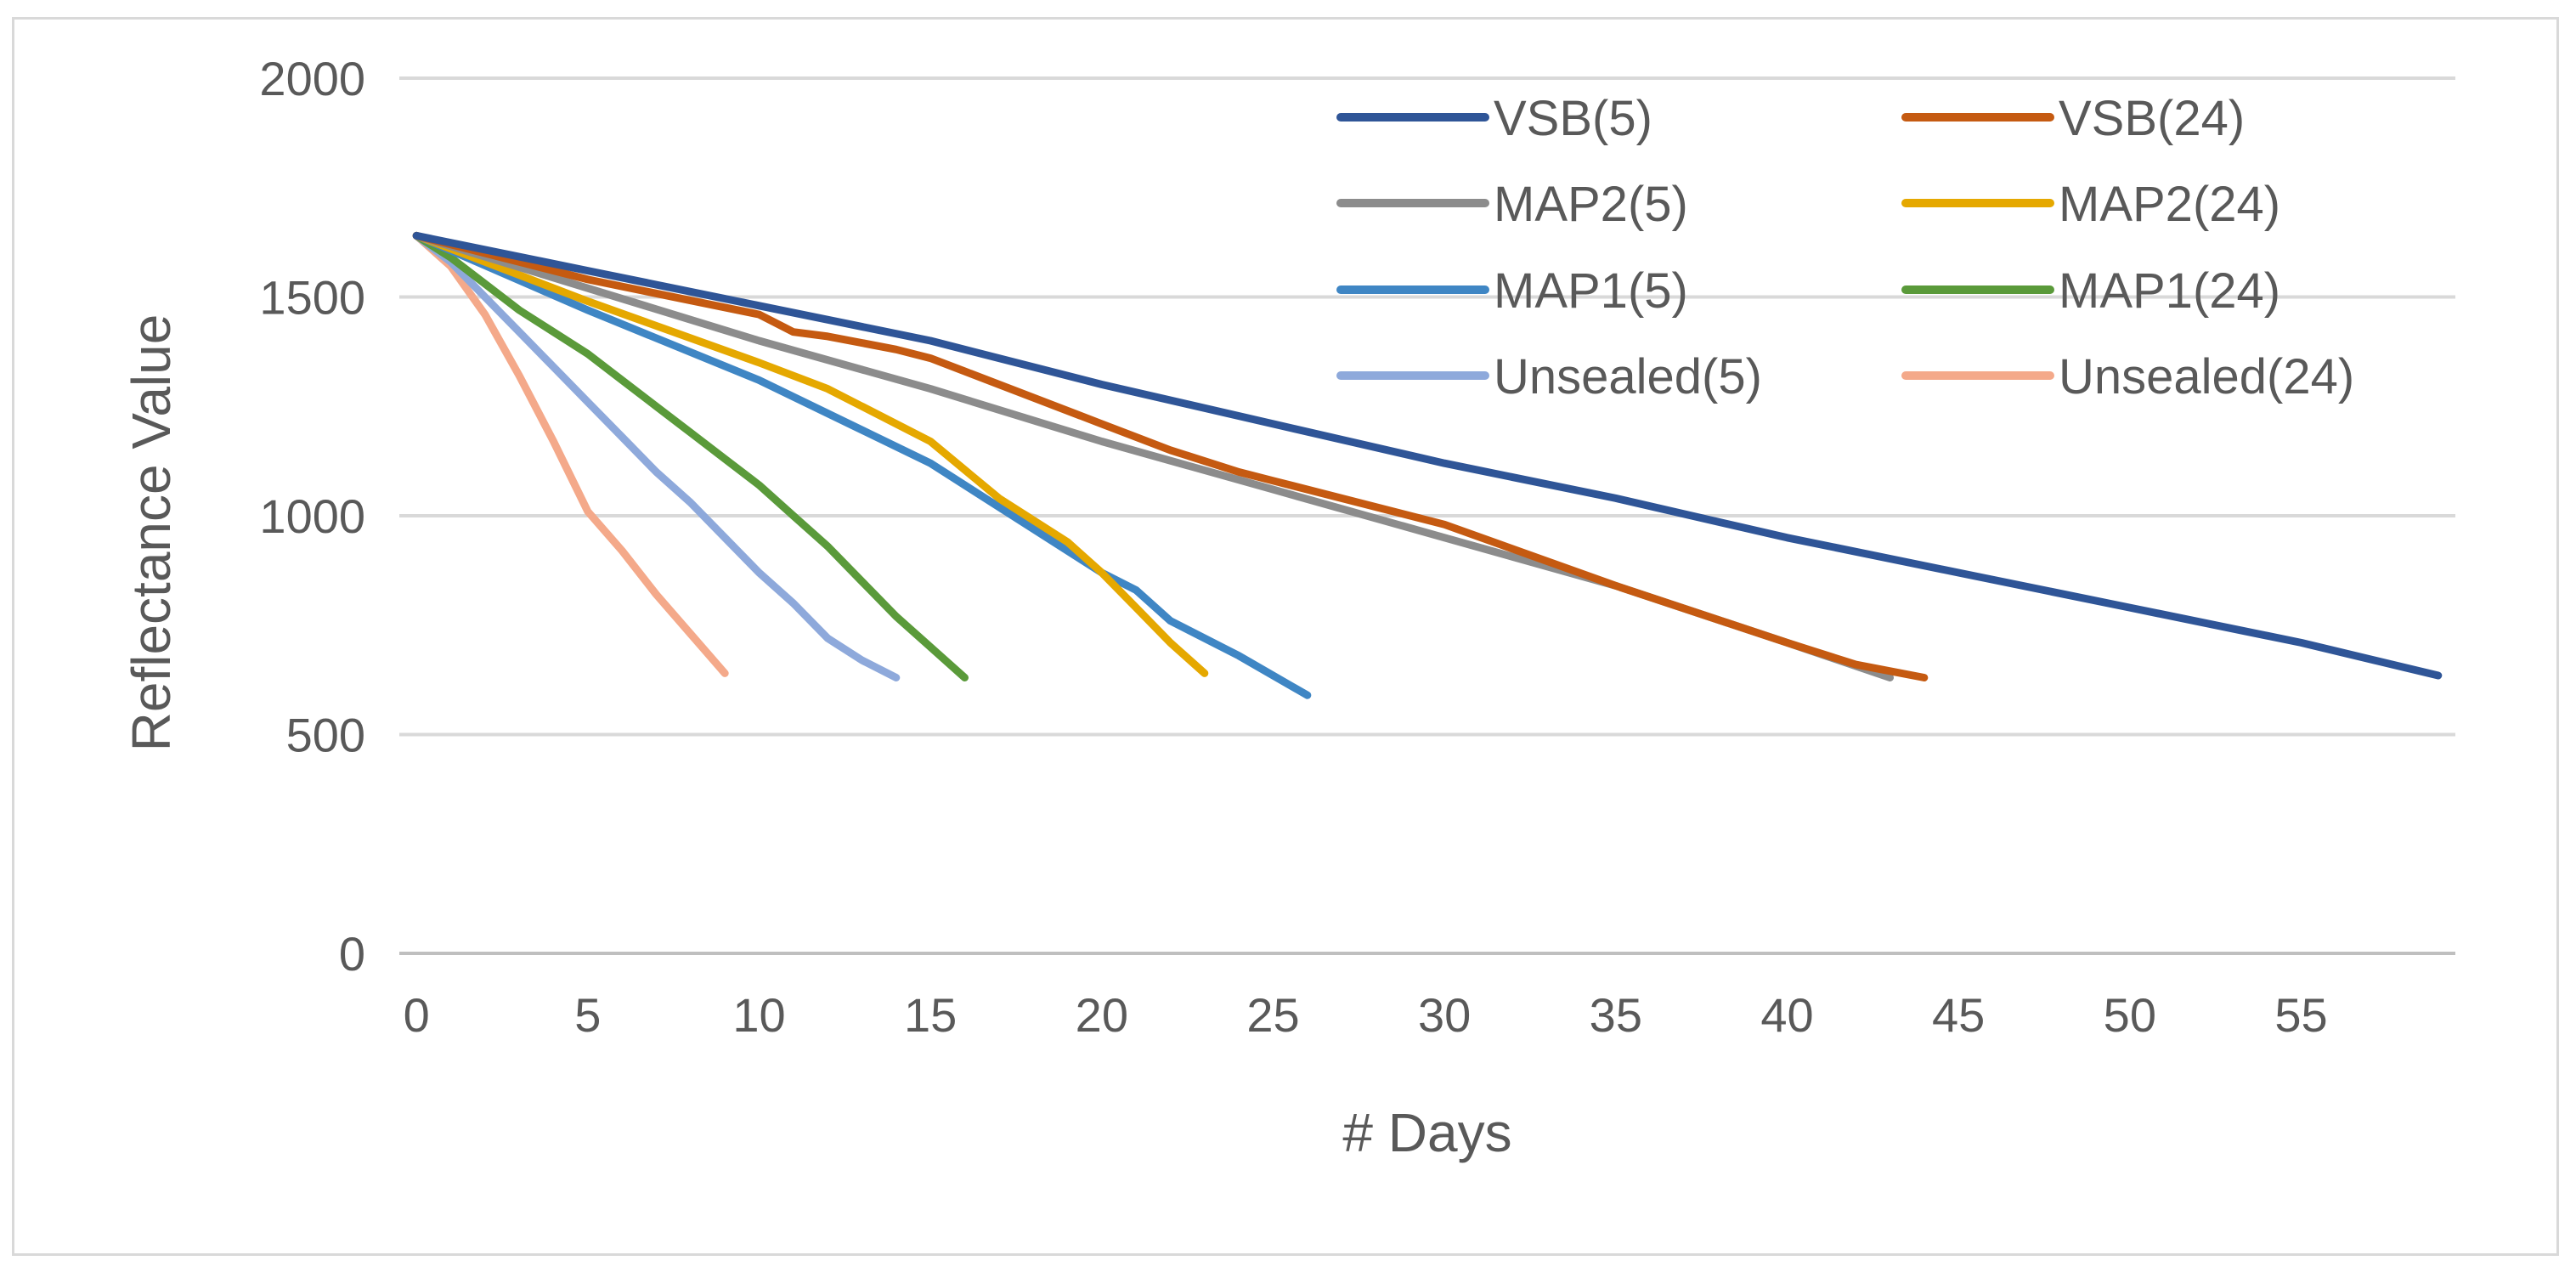  What do you see at coordinates (2169, 291) in the screenshot?
I see `legend-label: MAP1(24)` at bounding box center [2169, 291].